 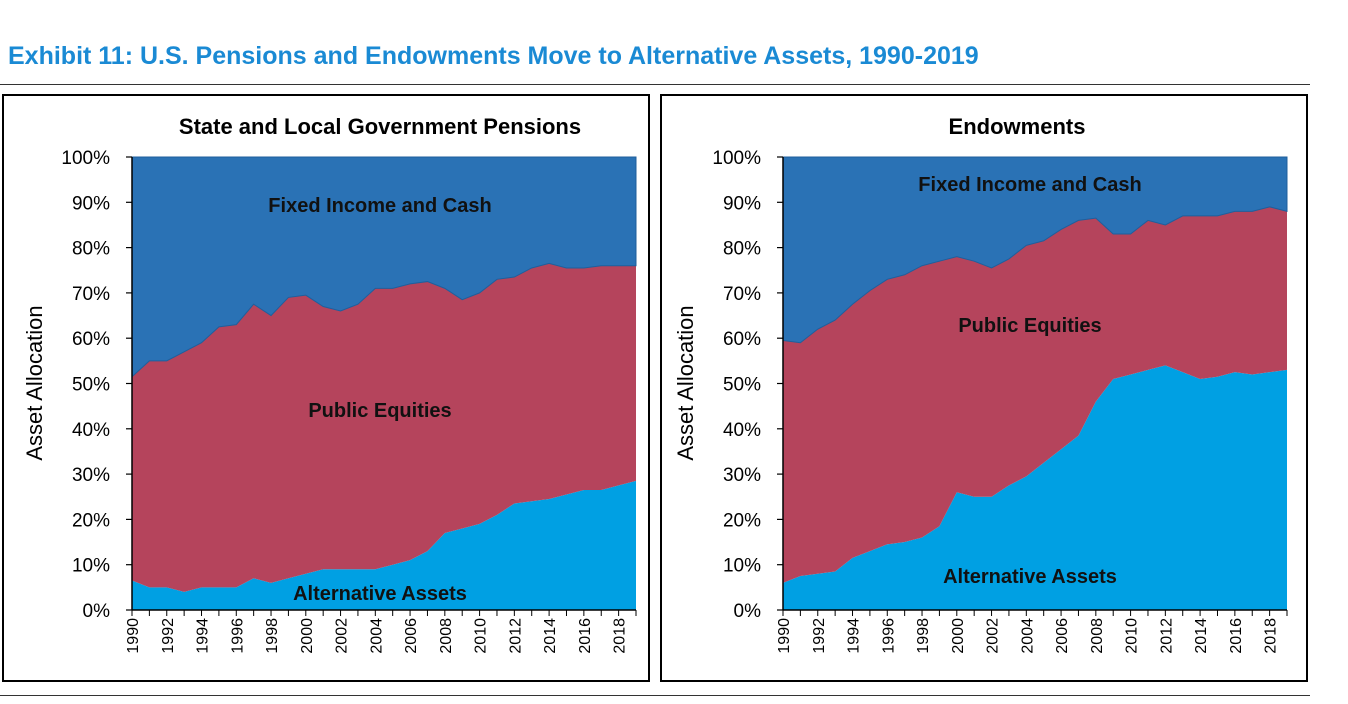 I want to click on endowments-x-tick-label: 1992, so click(x=819, y=636).